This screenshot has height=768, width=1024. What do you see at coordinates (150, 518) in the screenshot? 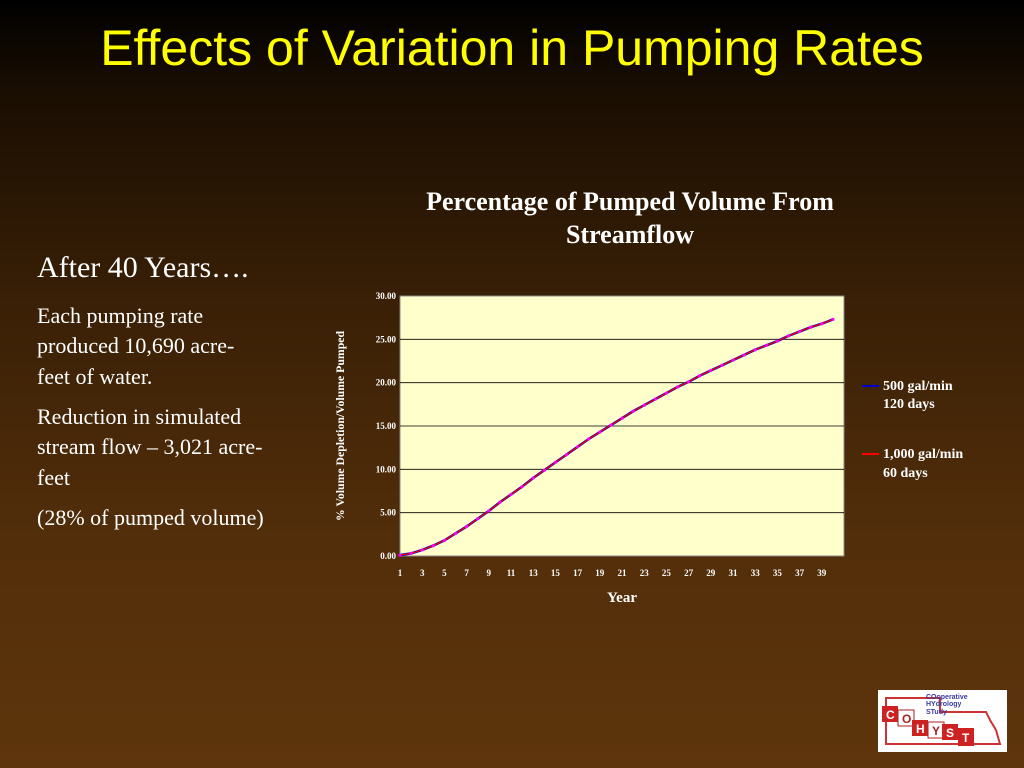
I see `summary-paragraph-3: (28% of pumped volume)` at bounding box center [150, 518].